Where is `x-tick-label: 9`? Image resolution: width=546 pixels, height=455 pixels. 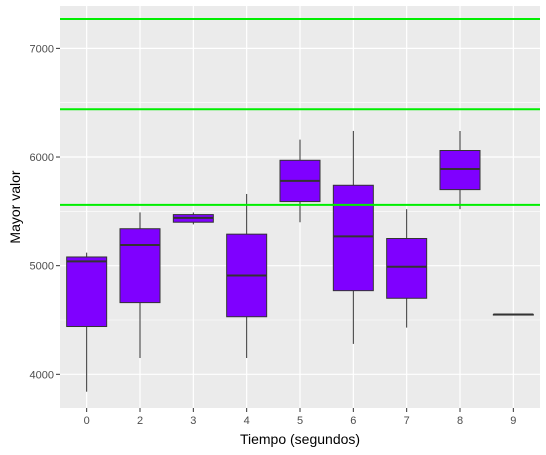
x-tick-label: 9 is located at coordinates (513, 421).